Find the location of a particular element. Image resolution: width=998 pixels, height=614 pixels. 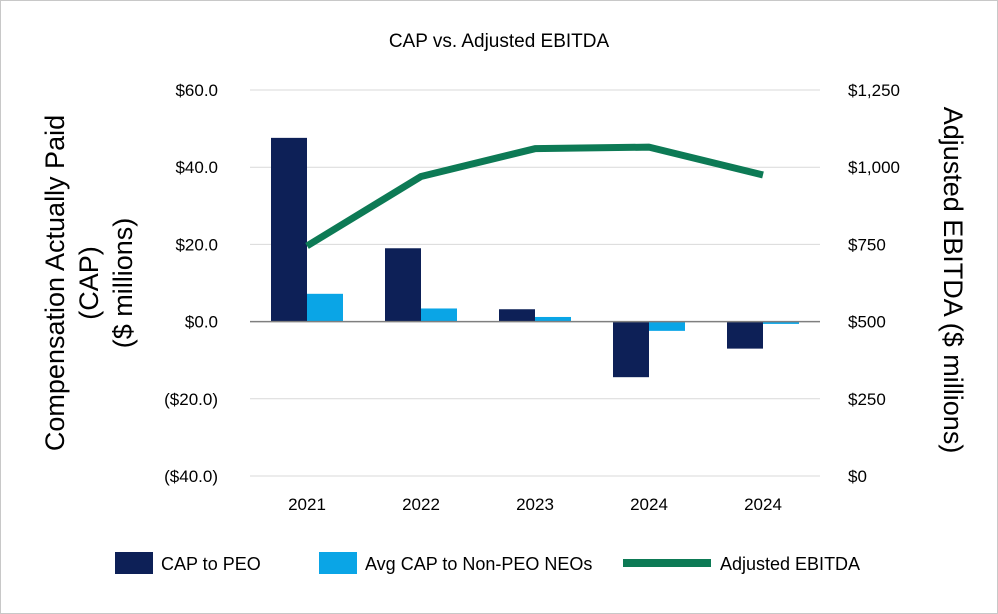

left-axis-label-line-3: ($ millions) is located at coordinates (123, 283).